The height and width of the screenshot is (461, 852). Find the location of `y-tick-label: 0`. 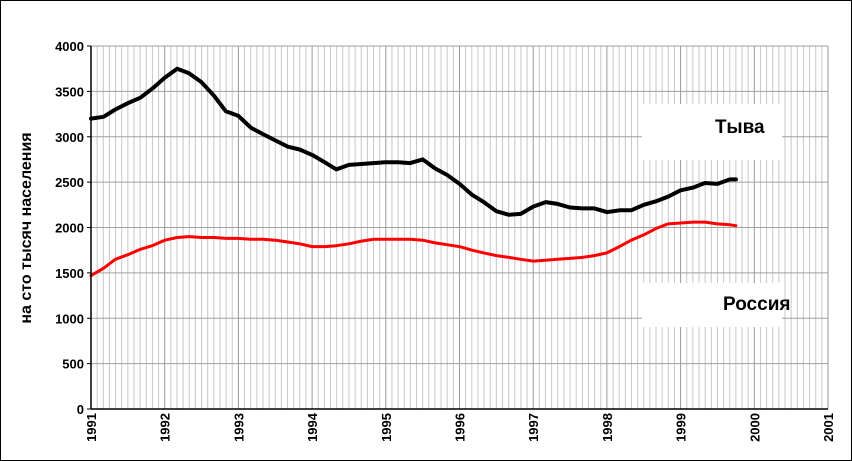

y-tick-label: 0 is located at coordinates (80, 409).